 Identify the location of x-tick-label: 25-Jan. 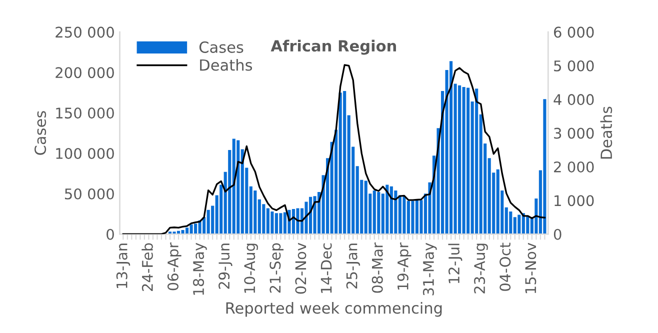
(353, 266).